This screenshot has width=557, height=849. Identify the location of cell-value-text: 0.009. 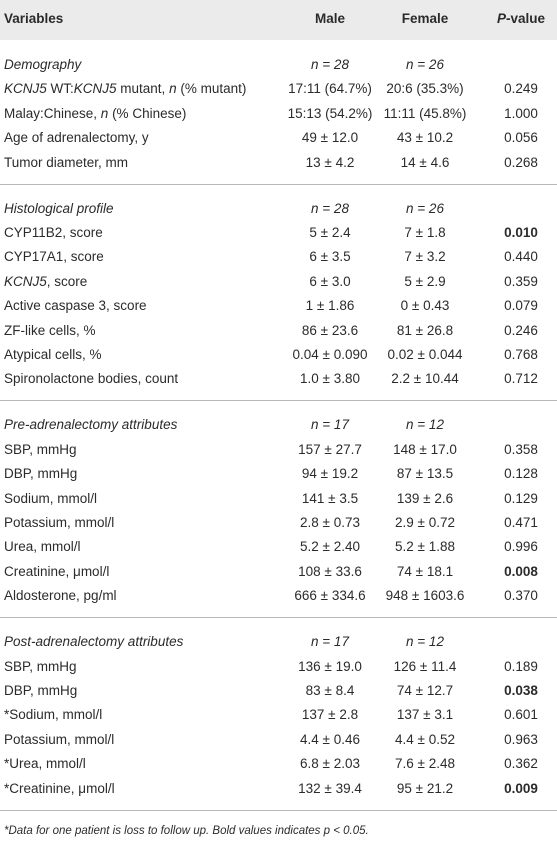
(521, 788).